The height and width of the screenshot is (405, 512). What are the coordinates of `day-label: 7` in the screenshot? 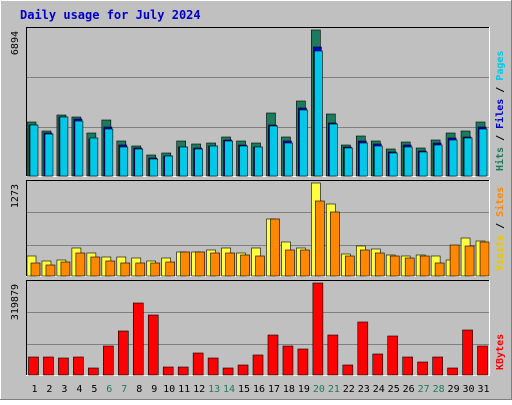 It's located at (124, 389).